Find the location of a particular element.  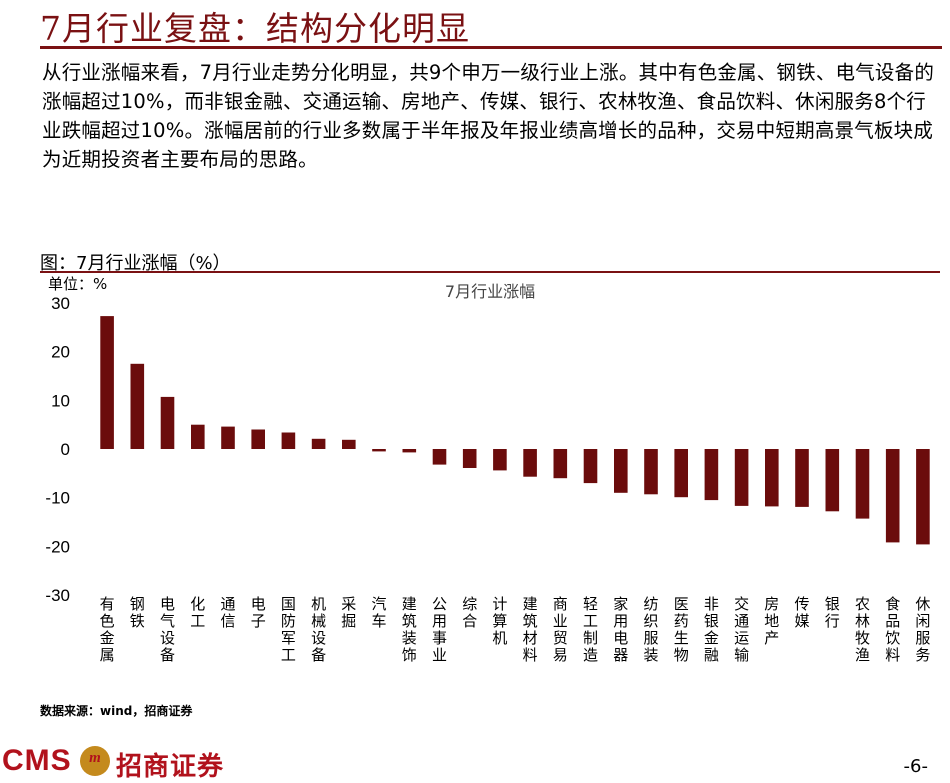

title-divider is located at coordinates (491, 47).